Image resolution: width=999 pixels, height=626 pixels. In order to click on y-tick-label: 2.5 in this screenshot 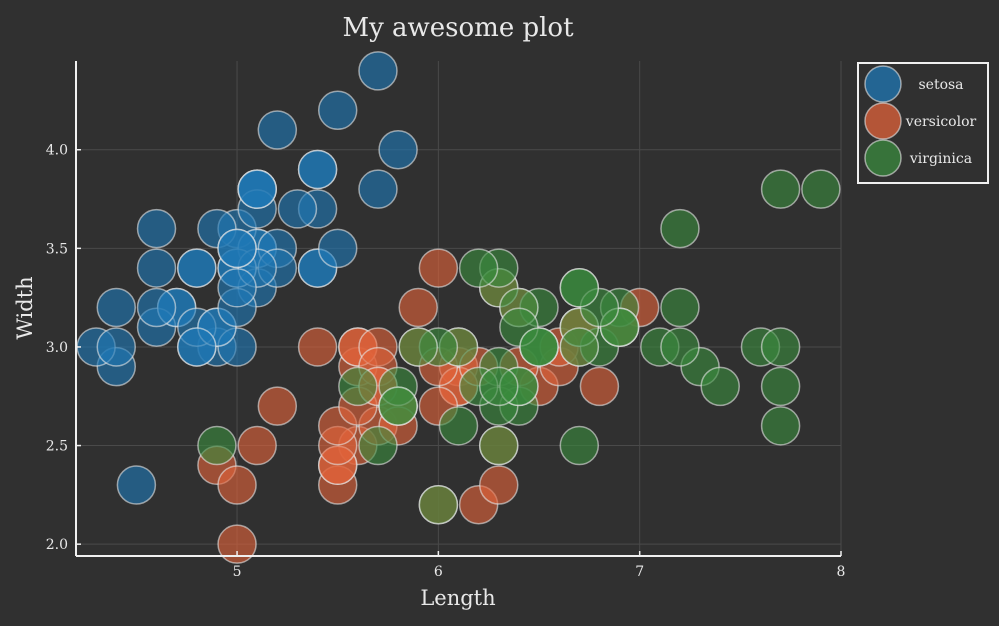, I will do `click(57, 447)`.